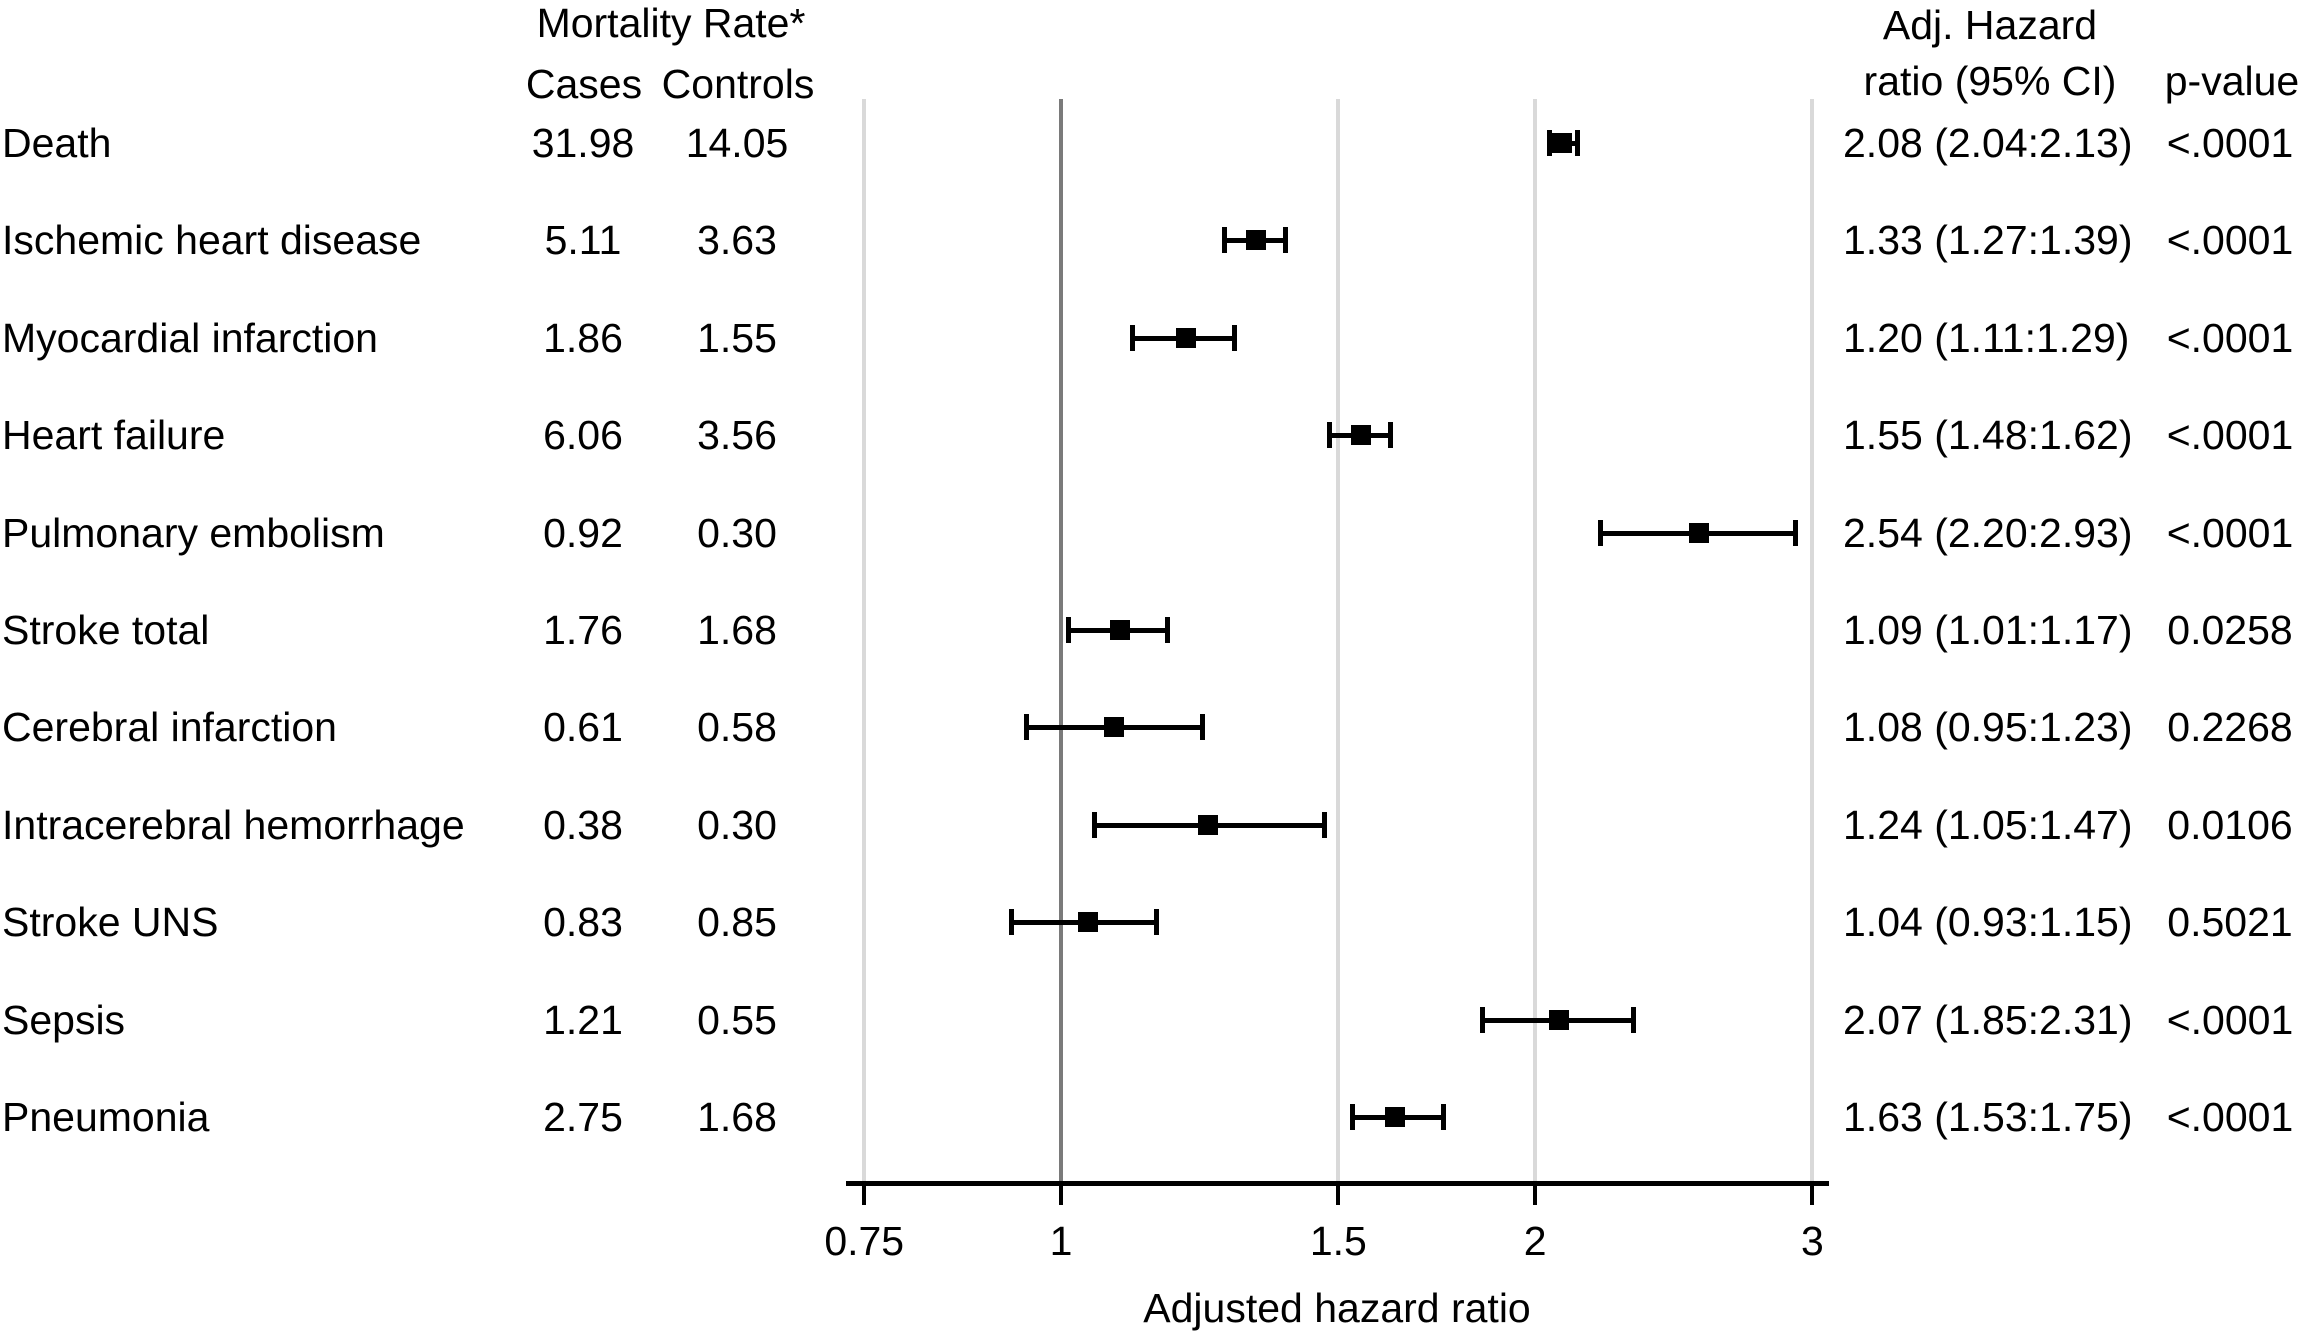  I want to click on controls-value: 0.58, so click(737, 727).